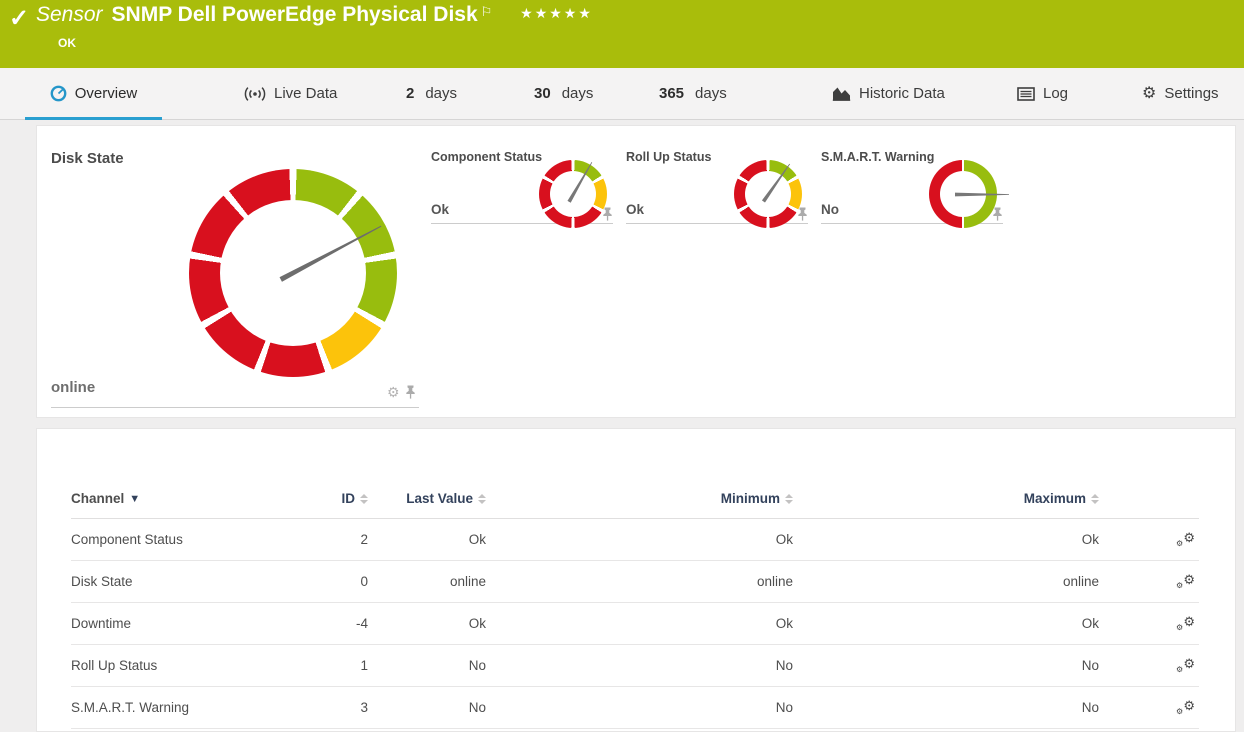 Image resolution: width=1244 pixels, height=732 pixels. What do you see at coordinates (293, 273) in the screenshot?
I see `disk-state-gauge` at bounding box center [293, 273].